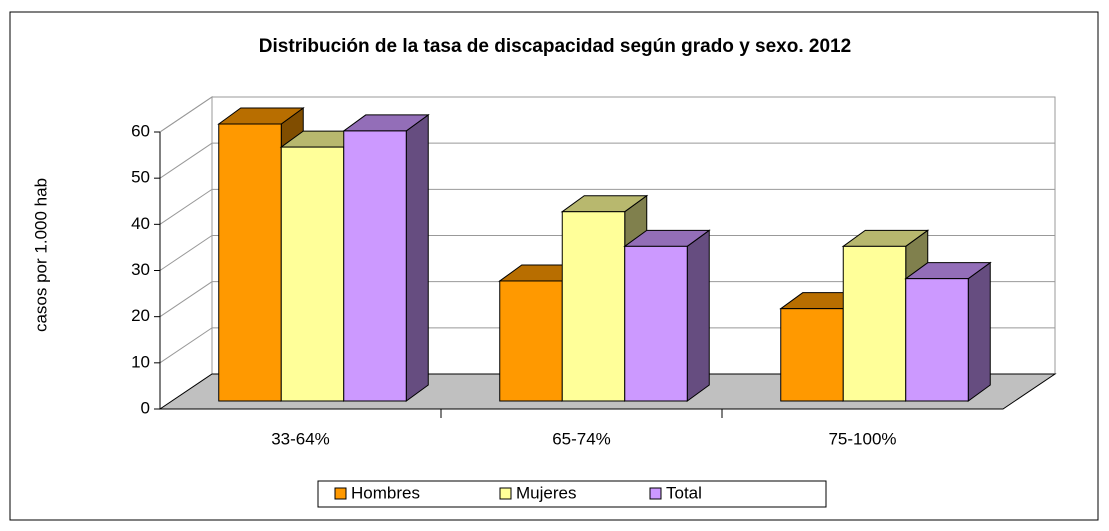  Describe the element at coordinates (684, 492) in the screenshot. I see `legend-label: Total` at that location.